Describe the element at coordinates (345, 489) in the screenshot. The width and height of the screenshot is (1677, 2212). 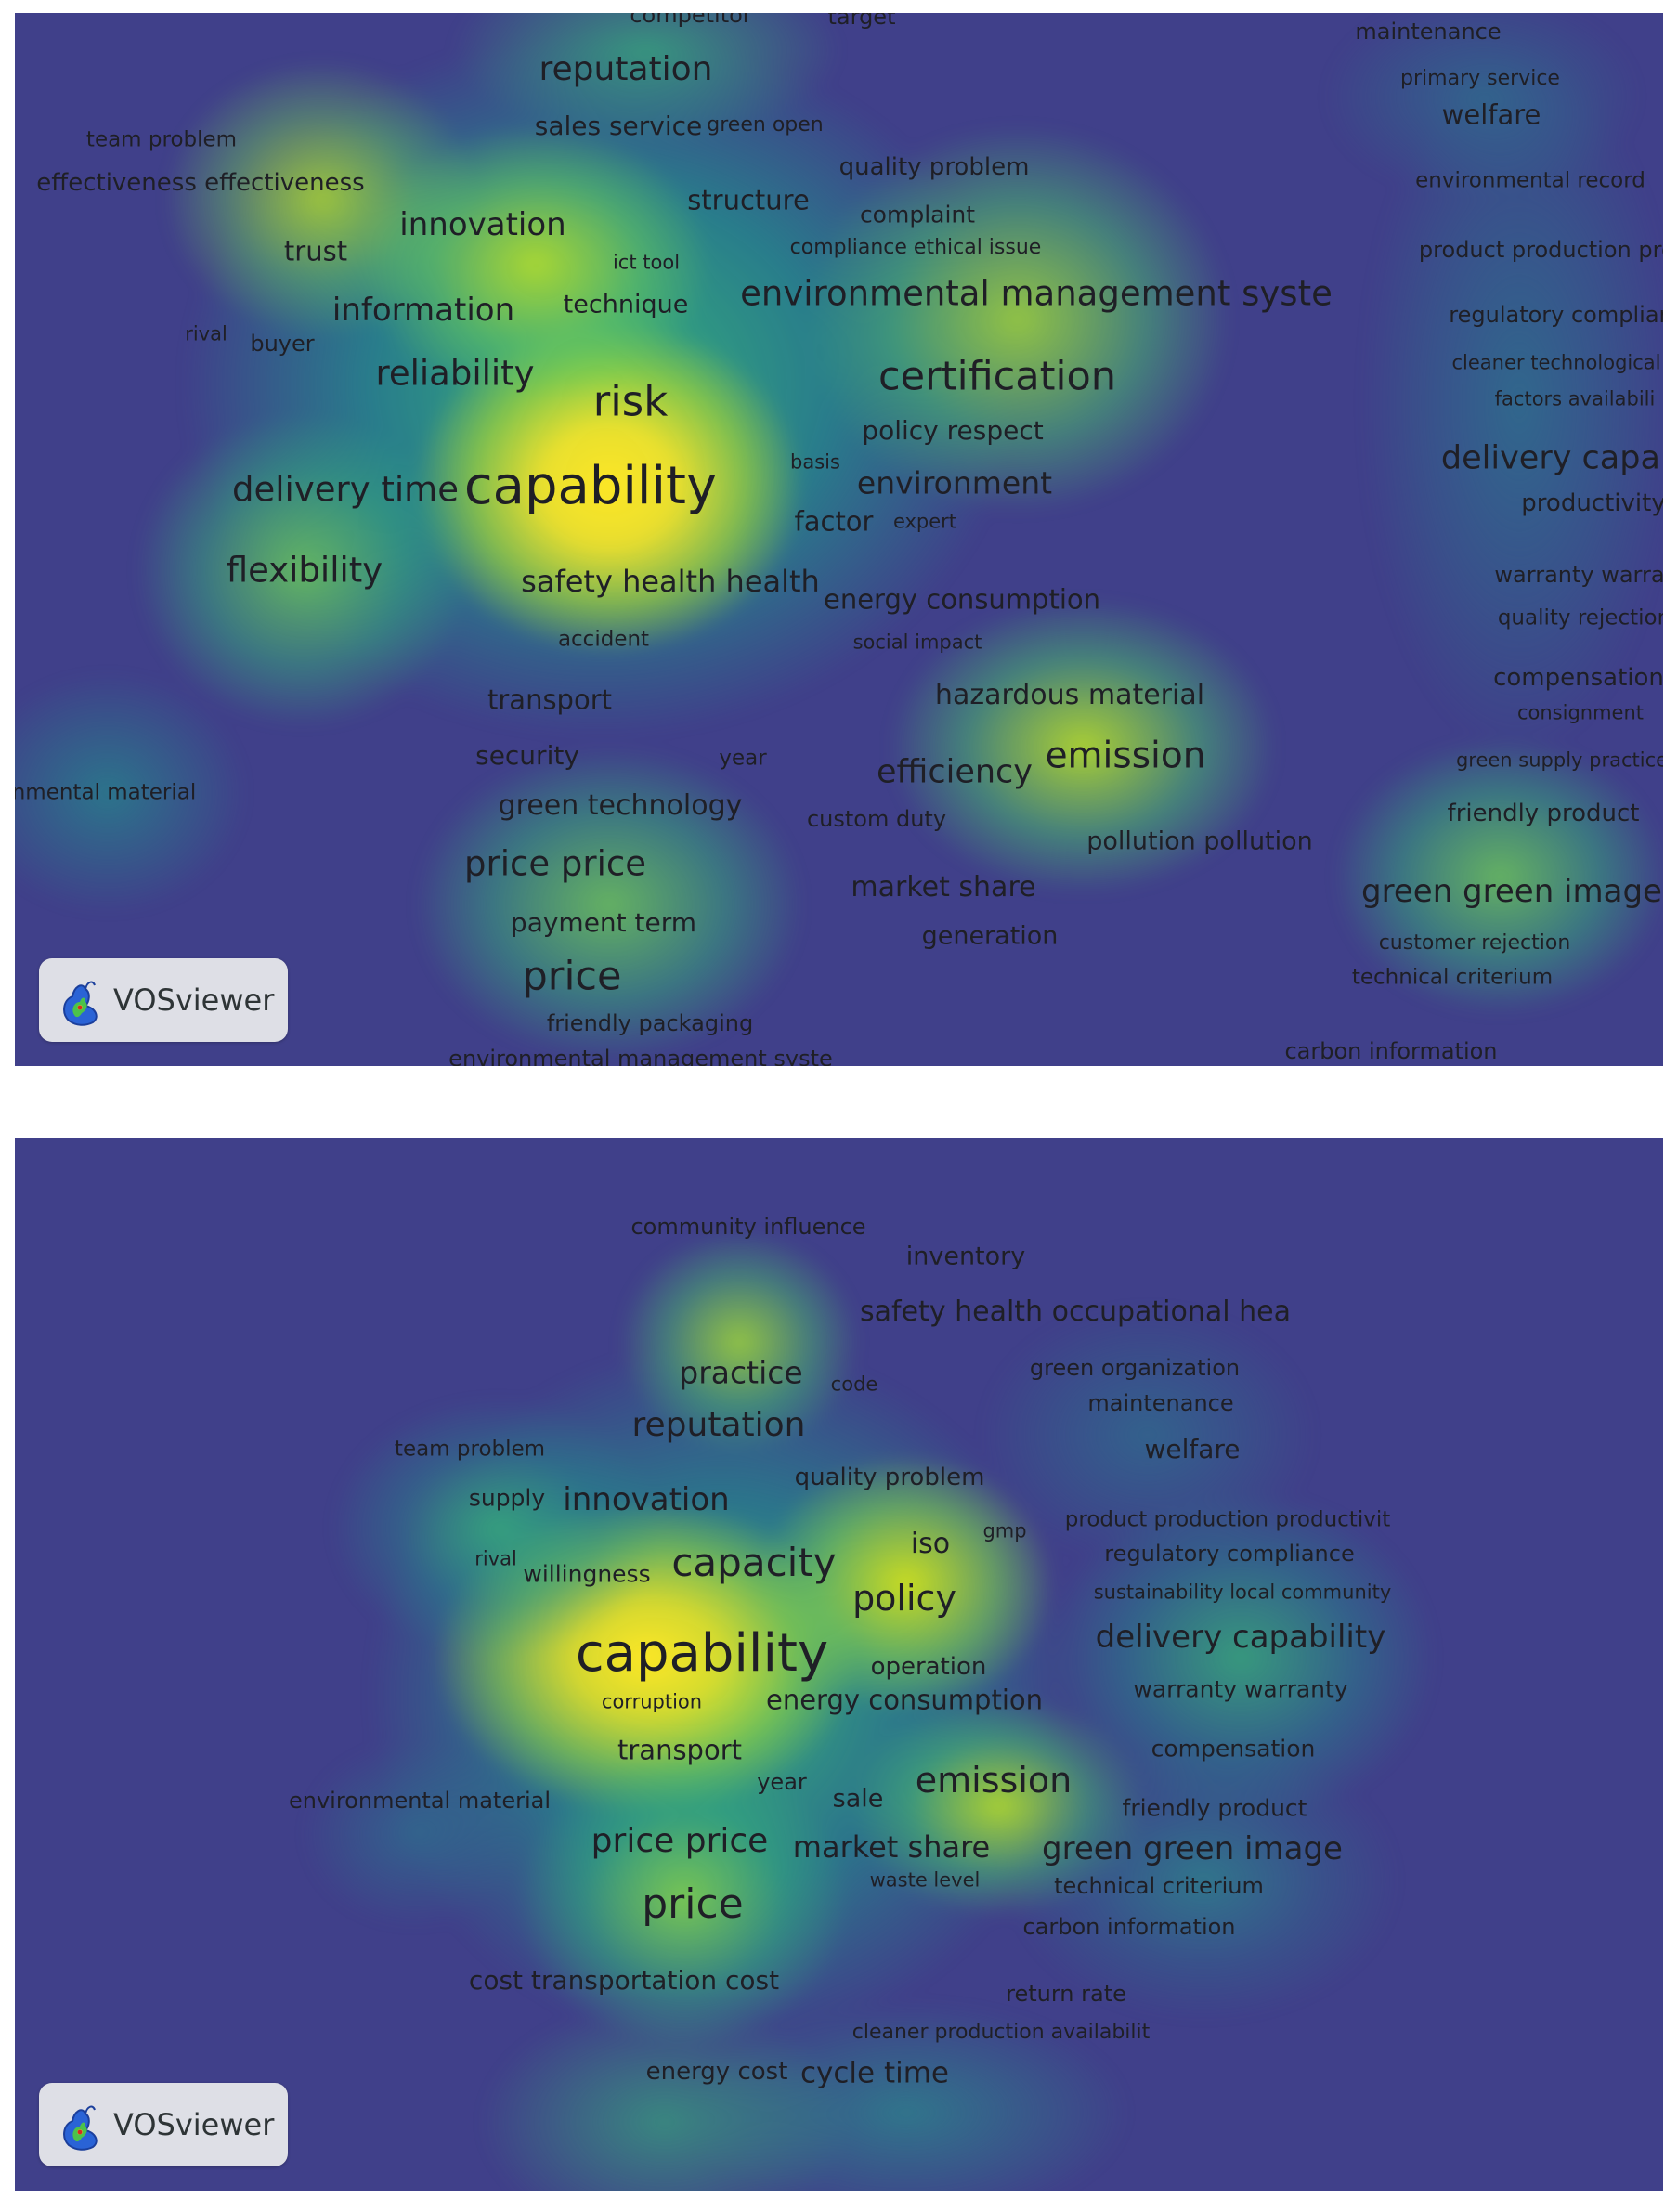
I see `term-label: delivery time` at that location.